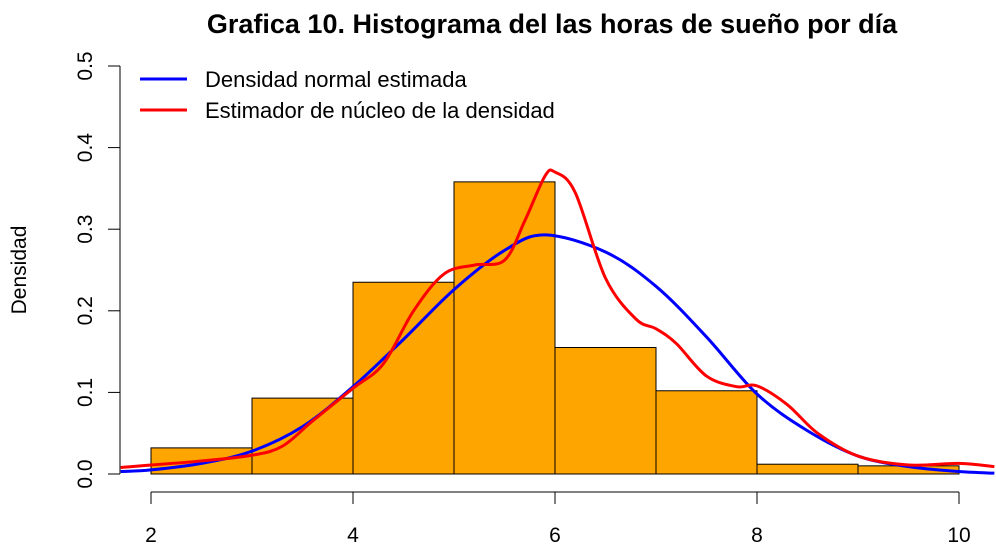  What do you see at coordinates (85, 148) in the screenshot?
I see `y-tick-label: 0.4` at bounding box center [85, 148].